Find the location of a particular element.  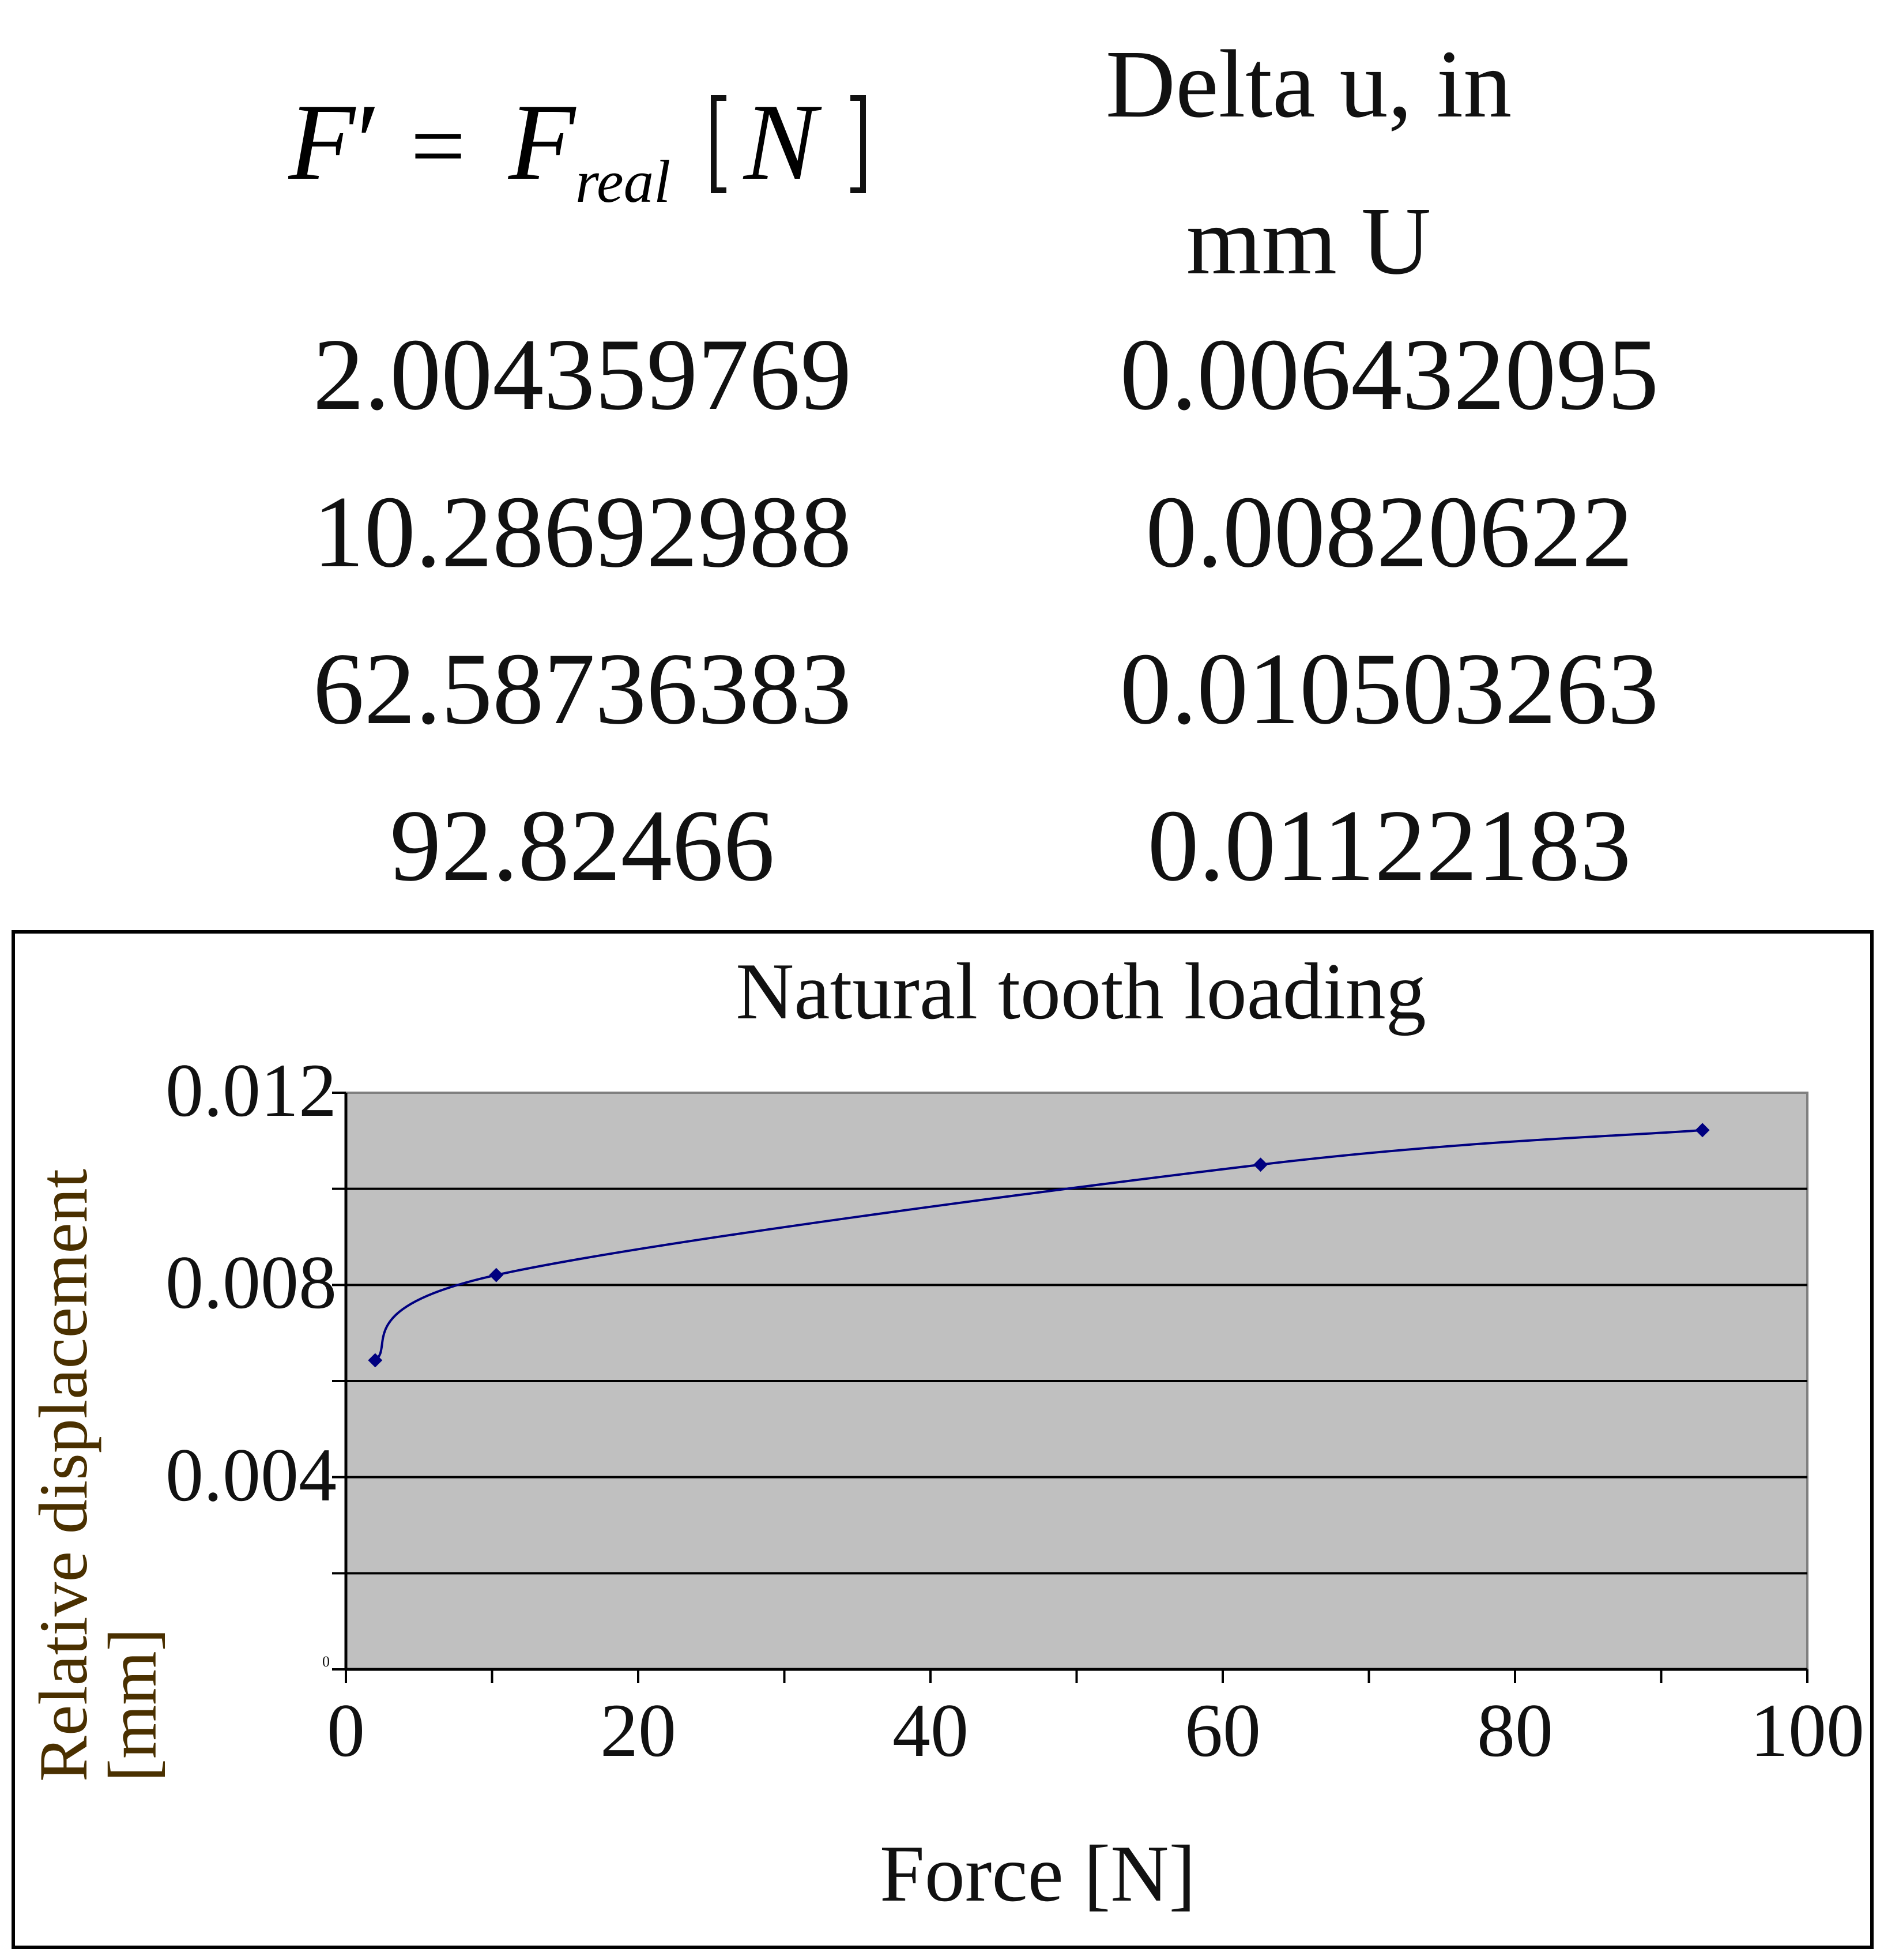

formula-prime: ′ is located at coordinates (368, 143).